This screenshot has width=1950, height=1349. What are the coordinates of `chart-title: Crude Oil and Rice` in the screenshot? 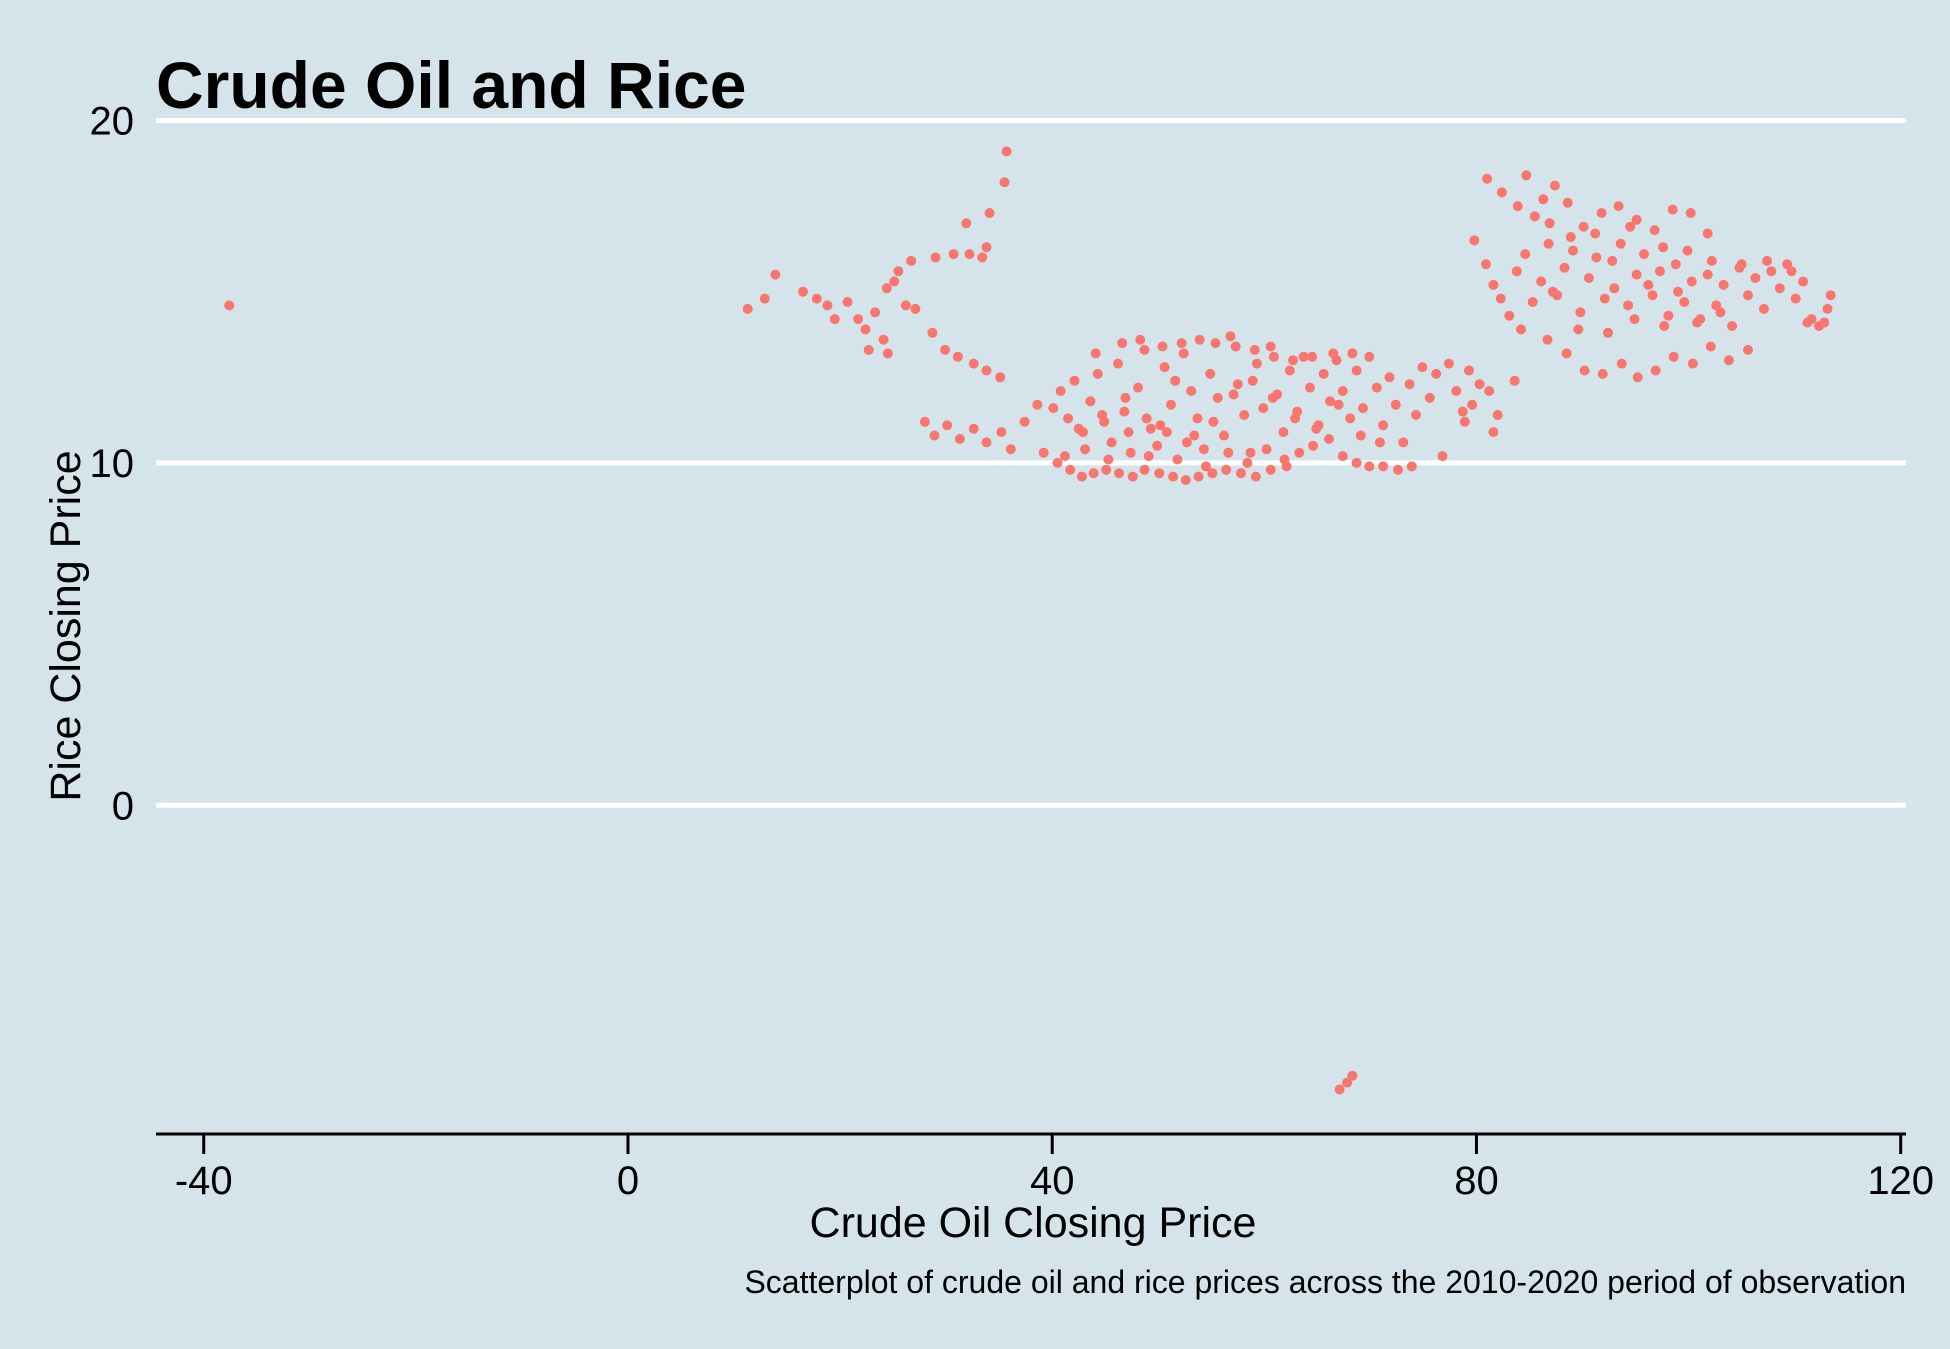 It's located at (451, 85).